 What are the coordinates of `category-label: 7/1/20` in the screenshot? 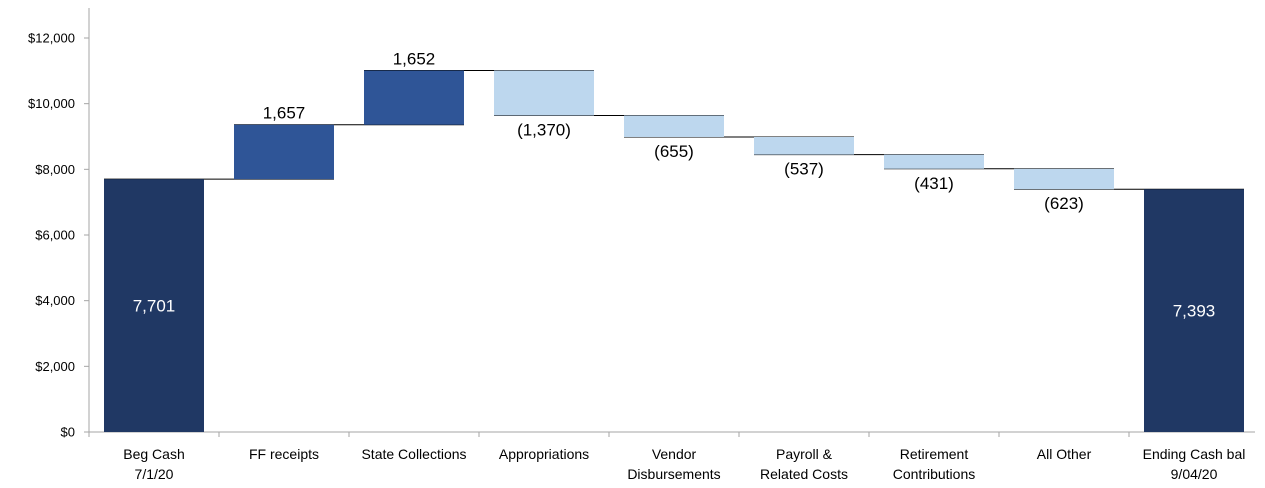 It's located at (154, 474).